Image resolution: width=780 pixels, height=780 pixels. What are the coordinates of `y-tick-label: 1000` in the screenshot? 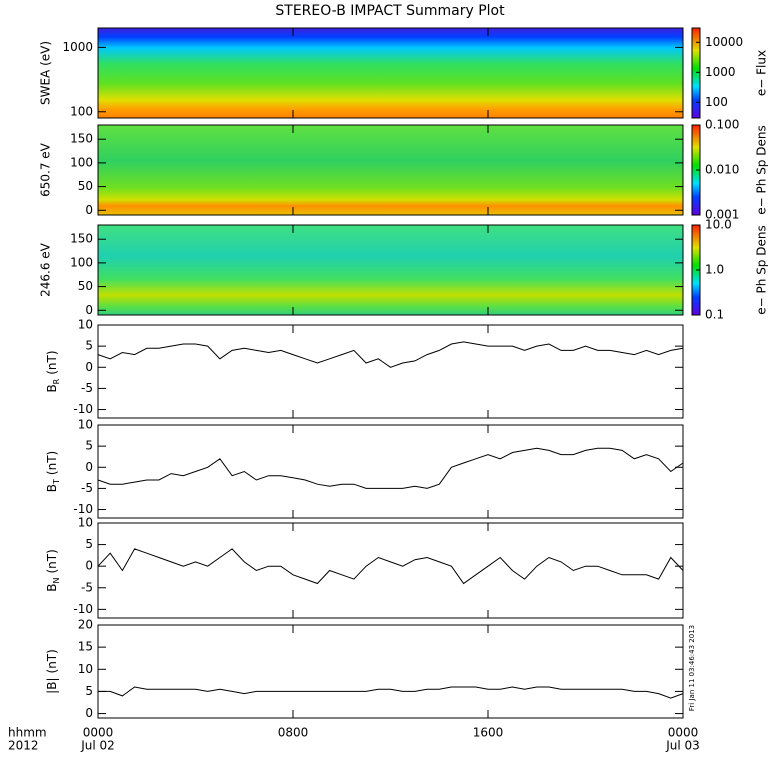 It's located at (77, 47).